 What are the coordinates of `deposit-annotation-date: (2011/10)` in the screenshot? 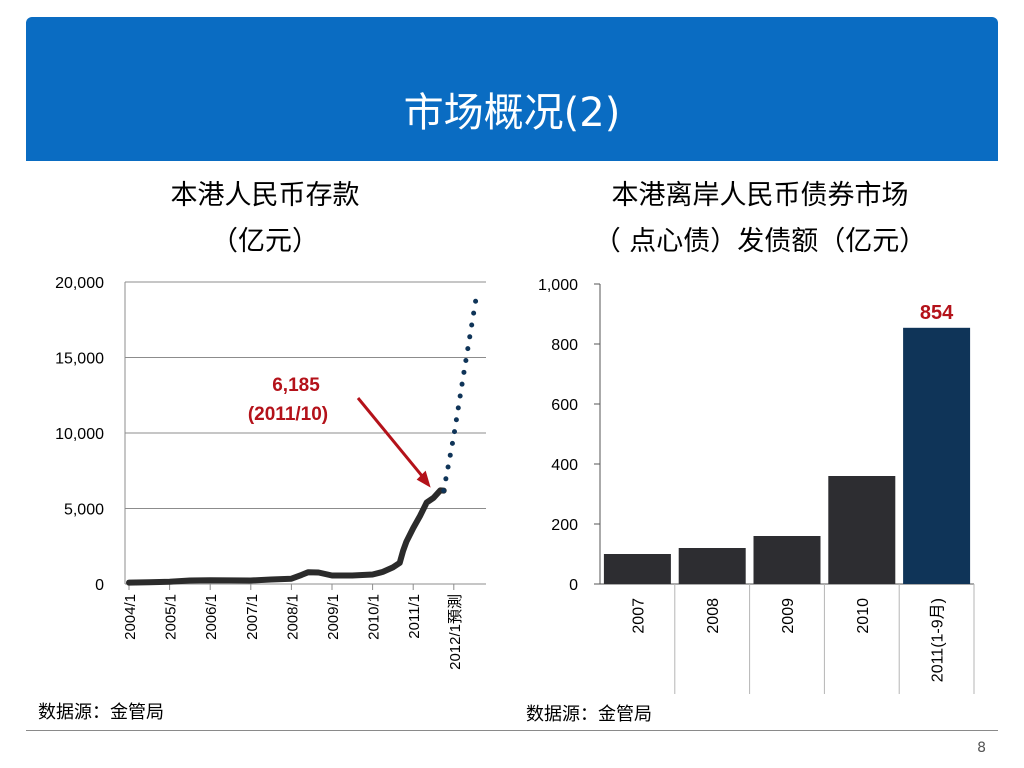 It's located at (288, 414).